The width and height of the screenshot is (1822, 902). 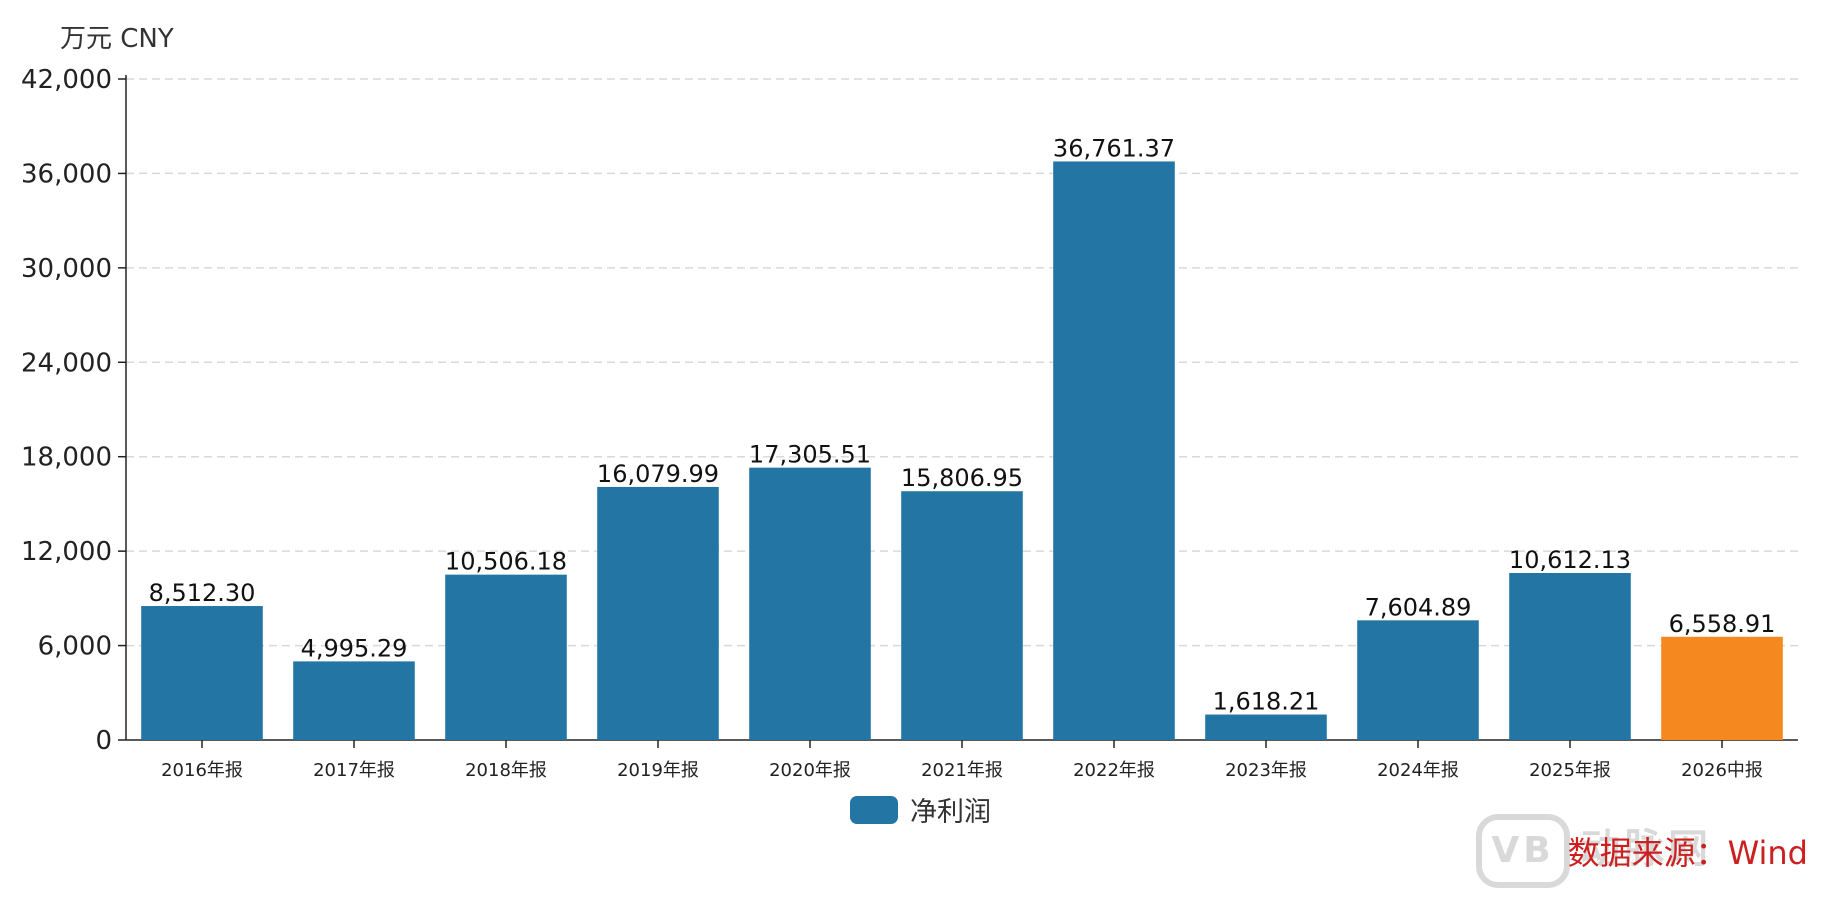 I want to click on x-tick-label: 2026中报, so click(x=1722, y=770).